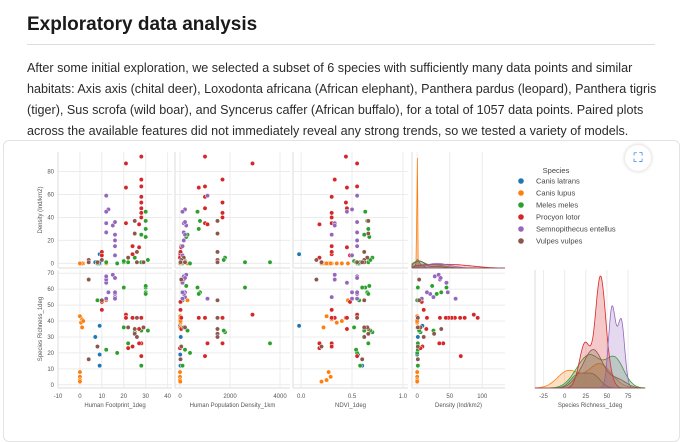 The width and height of the screenshot is (680, 442). I want to click on legend-marker, so click(521, 205).